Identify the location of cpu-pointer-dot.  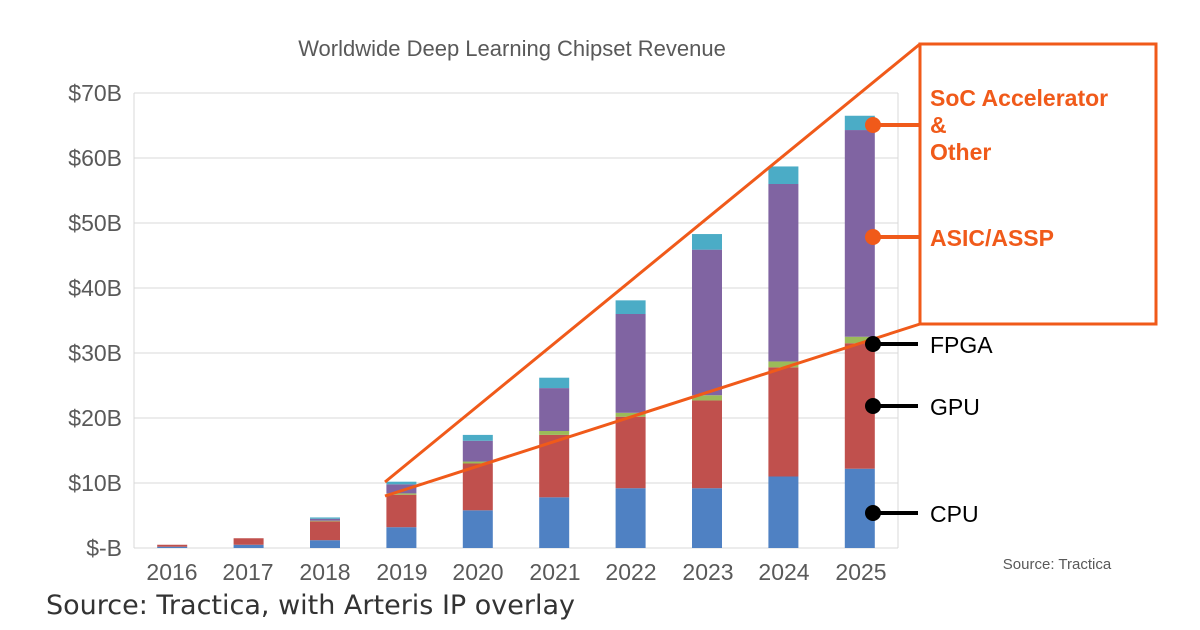
(873, 513).